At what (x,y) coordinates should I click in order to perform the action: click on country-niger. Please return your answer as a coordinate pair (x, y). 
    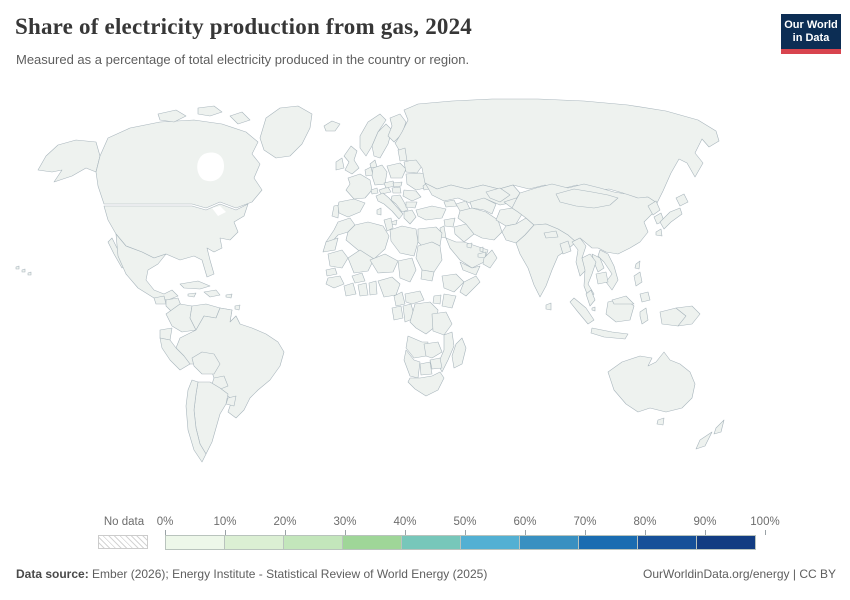
    Looking at the image, I should click on (384, 263).